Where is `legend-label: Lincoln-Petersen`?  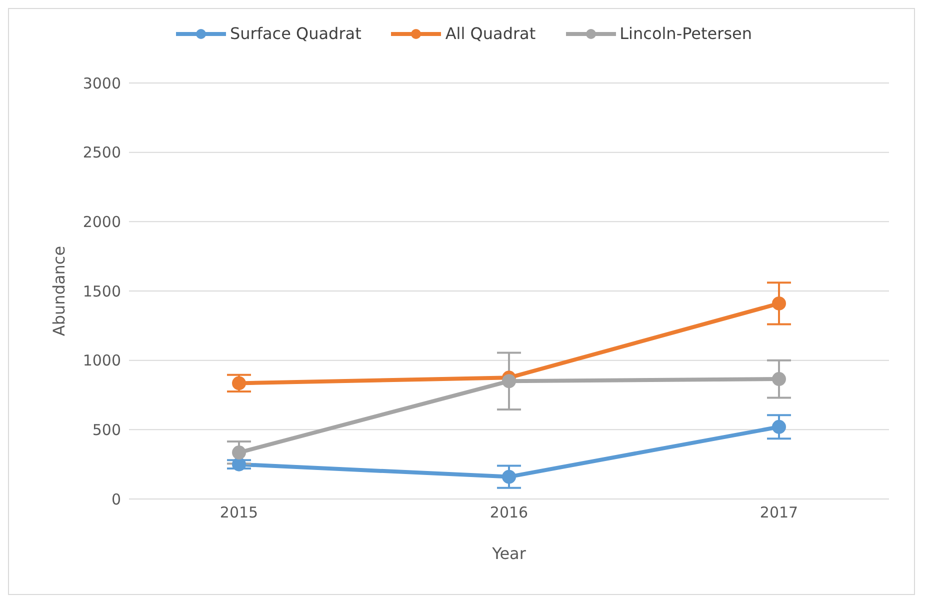 legend-label: Lincoln-Petersen is located at coordinates (686, 33).